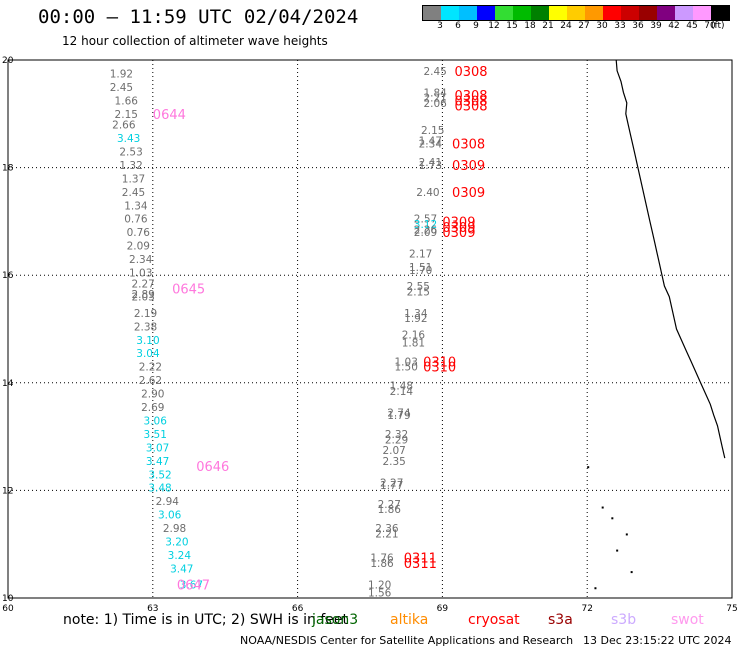 The image size is (740, 650). I want to click on x-tick-label: 75, so click(731, 609).